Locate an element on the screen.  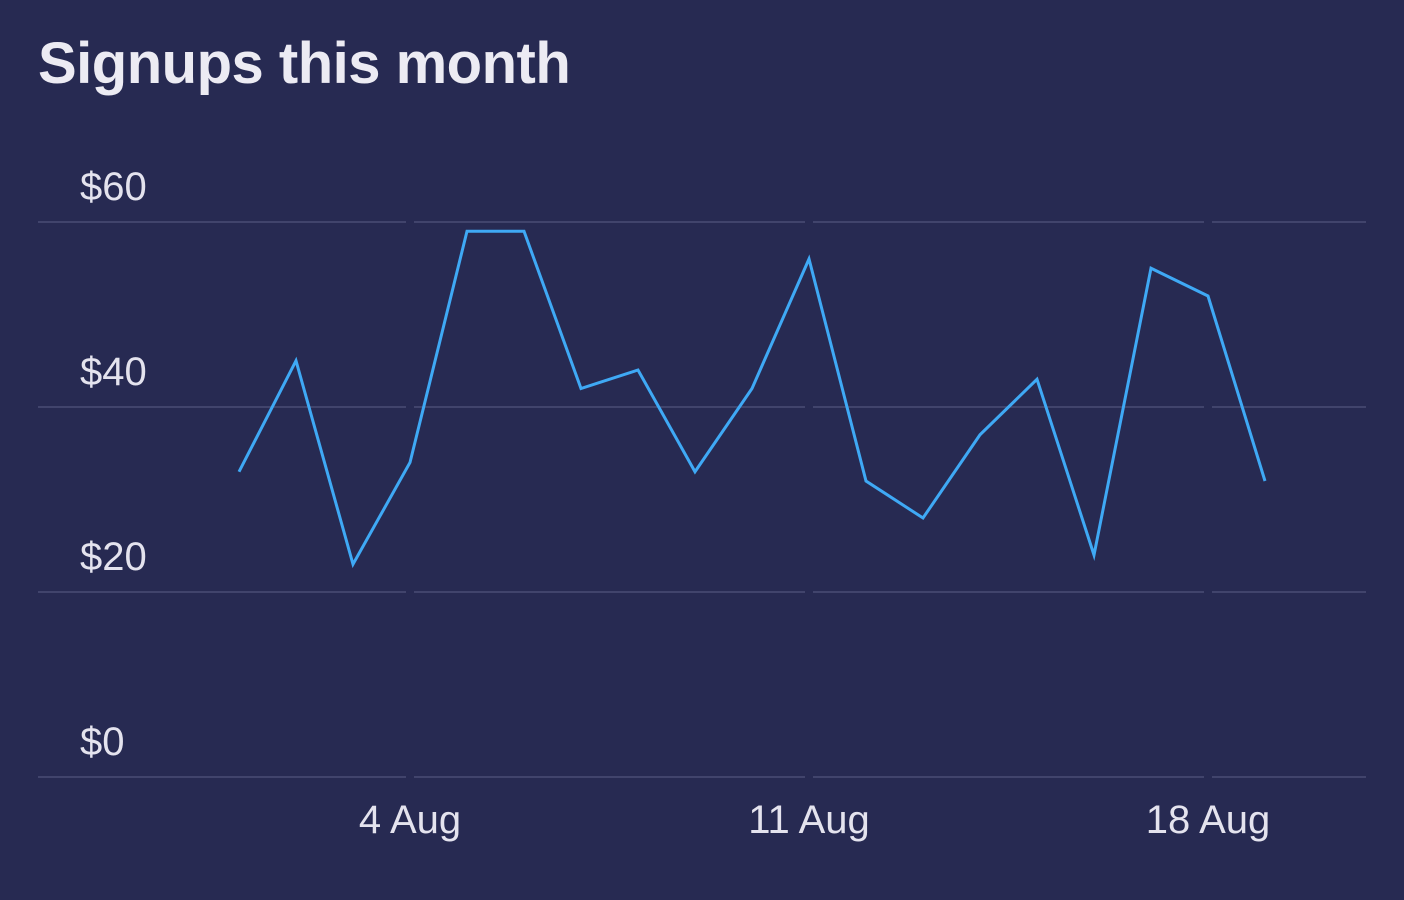
x-tick-label: 18 Aug is located at coordinates (1208, 820).